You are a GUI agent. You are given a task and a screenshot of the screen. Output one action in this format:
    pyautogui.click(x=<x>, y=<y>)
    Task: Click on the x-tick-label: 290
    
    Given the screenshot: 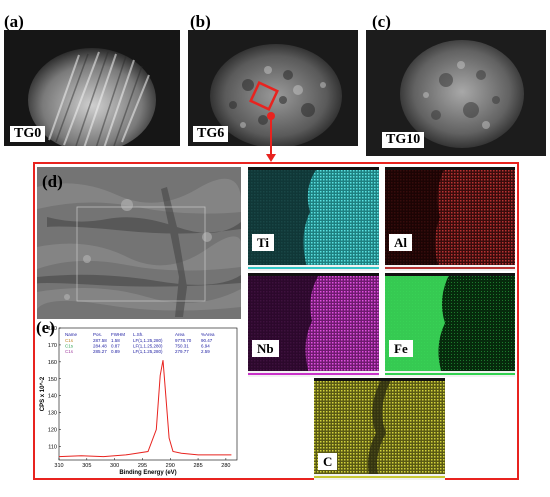 What is the action you would take?
    pyautogui.click(x=170, y=466)
    